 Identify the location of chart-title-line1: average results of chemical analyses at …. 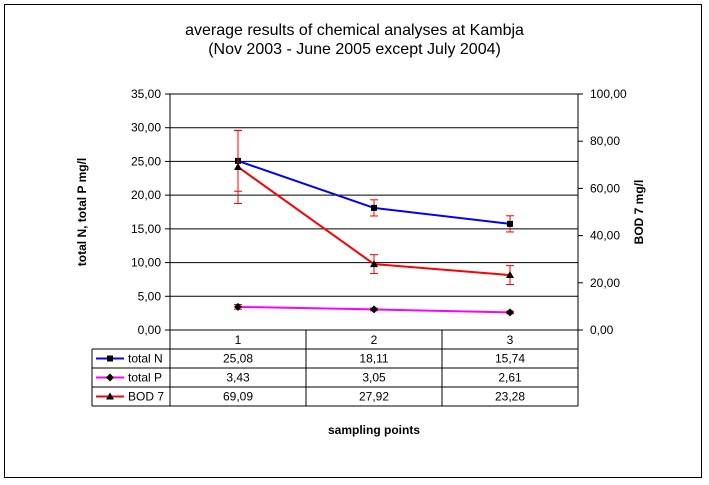
(354, 30).